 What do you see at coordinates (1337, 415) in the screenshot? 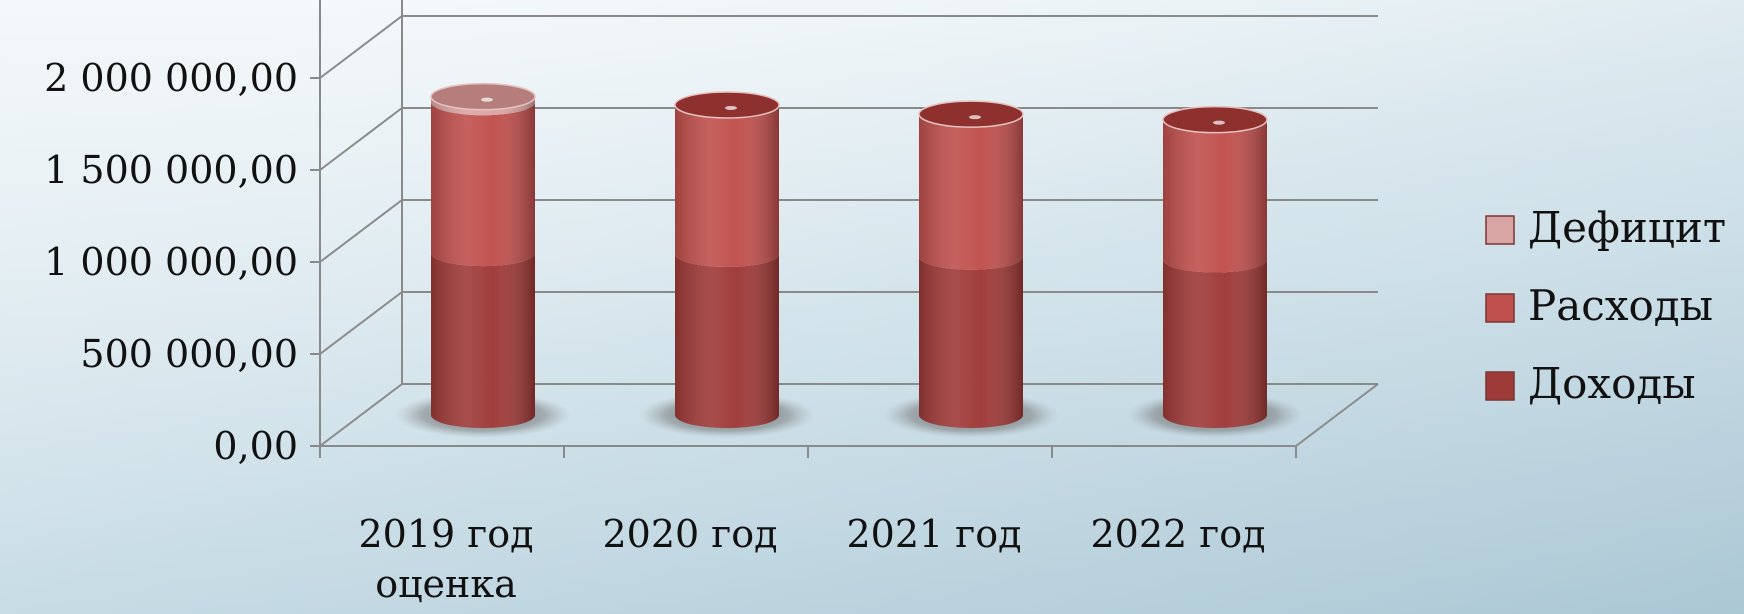
I see `floor-edge` at bounding box center [1337, 415].